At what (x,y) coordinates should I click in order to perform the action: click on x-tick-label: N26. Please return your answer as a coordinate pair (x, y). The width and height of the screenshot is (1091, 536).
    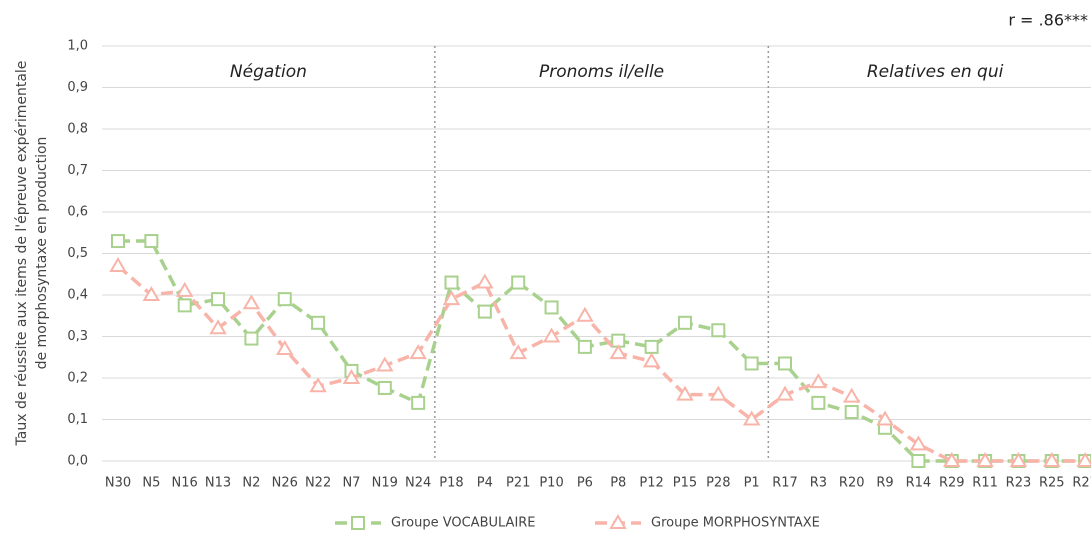
    Looking at the image, I should click on (285, 483).